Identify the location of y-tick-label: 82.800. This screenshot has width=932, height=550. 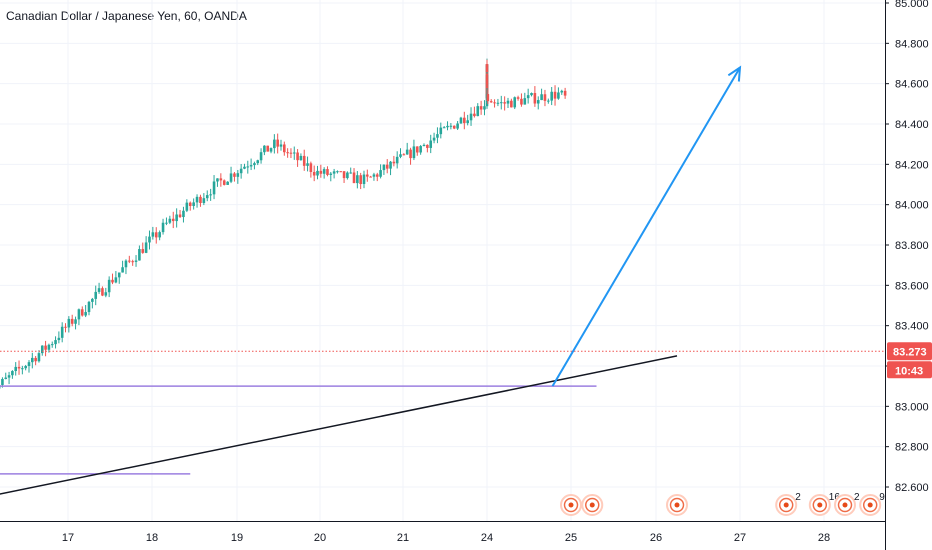
(912, 448).